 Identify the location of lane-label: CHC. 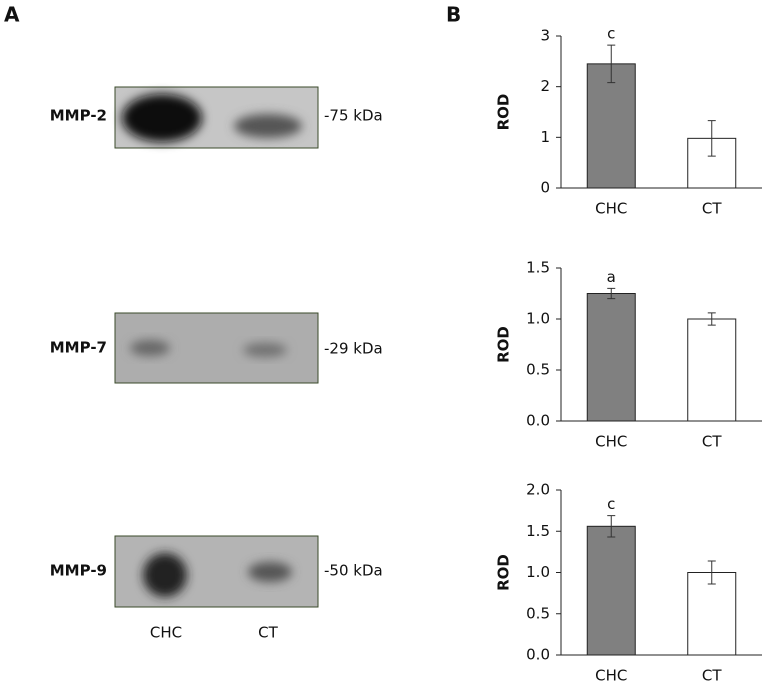
(166, 633).